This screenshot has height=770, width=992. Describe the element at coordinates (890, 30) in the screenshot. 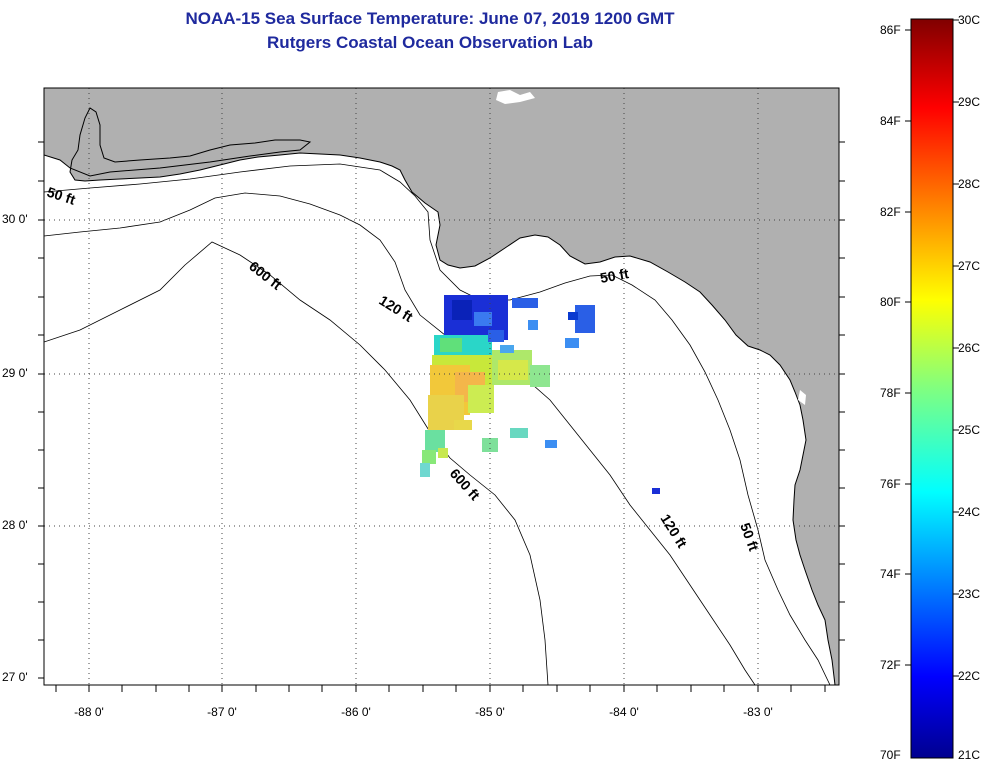

I see `colorbar-f-86: 86F` at that location.